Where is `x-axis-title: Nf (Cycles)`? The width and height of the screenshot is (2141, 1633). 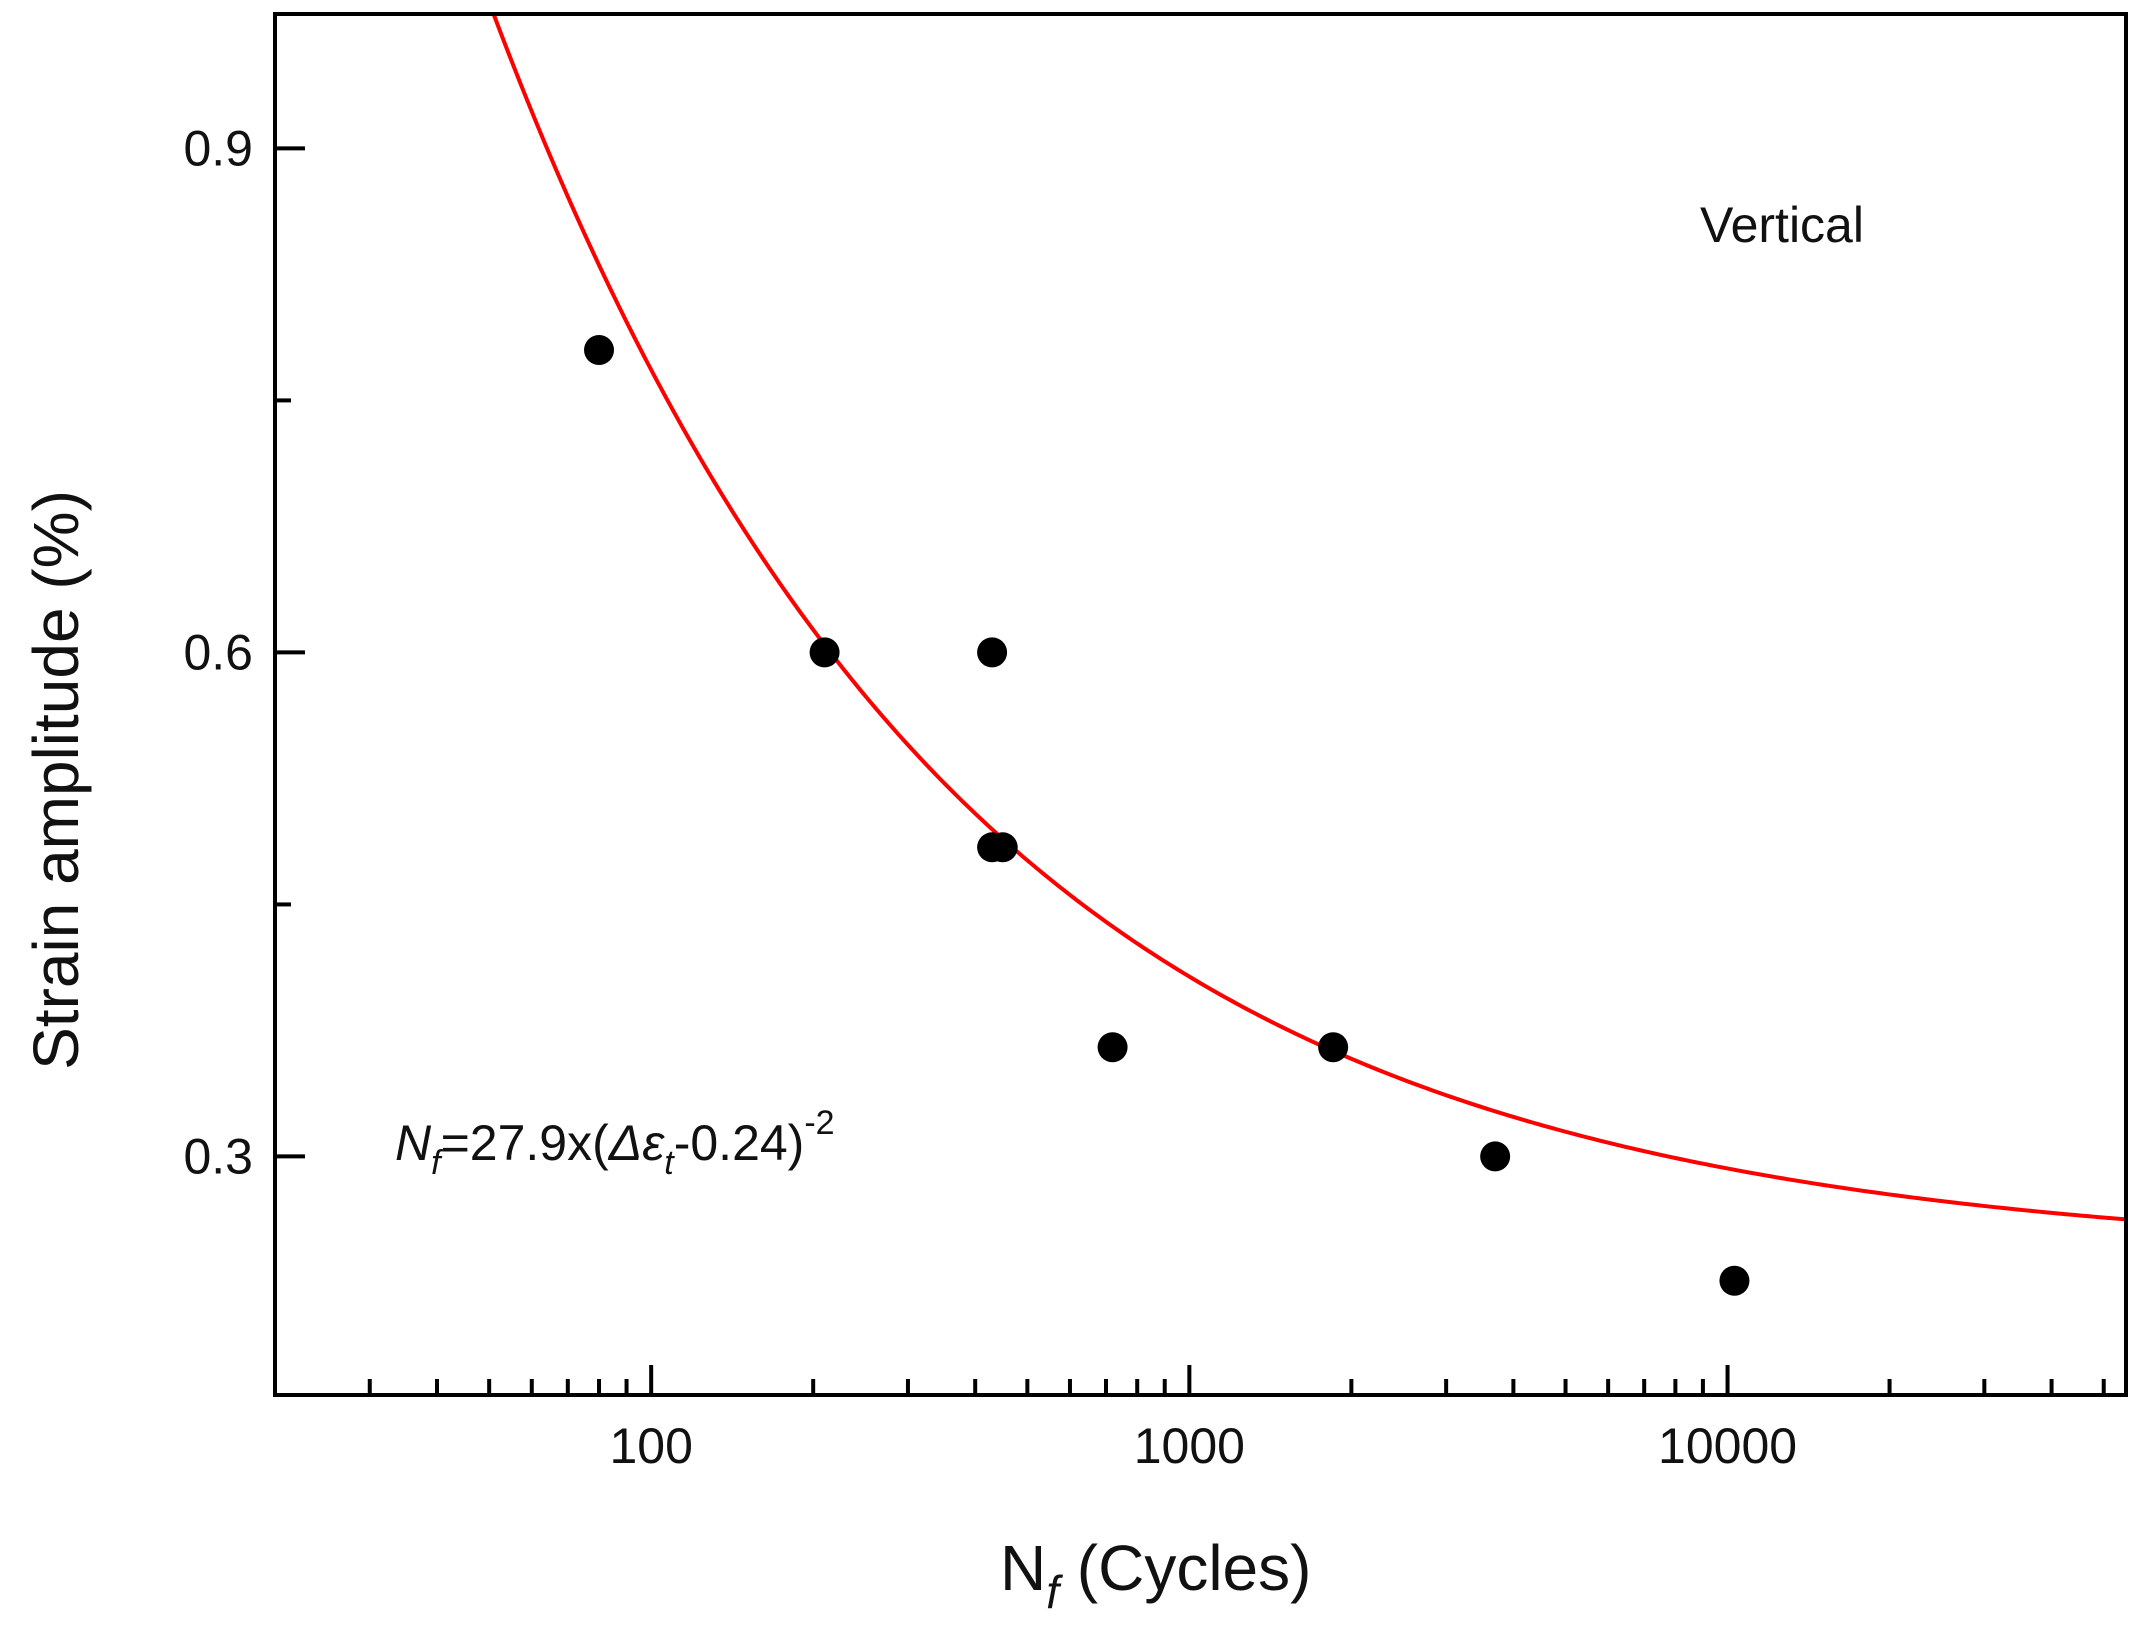 x-axis-title: Nf (Cycles) is located at coordinates (1155, 1575).